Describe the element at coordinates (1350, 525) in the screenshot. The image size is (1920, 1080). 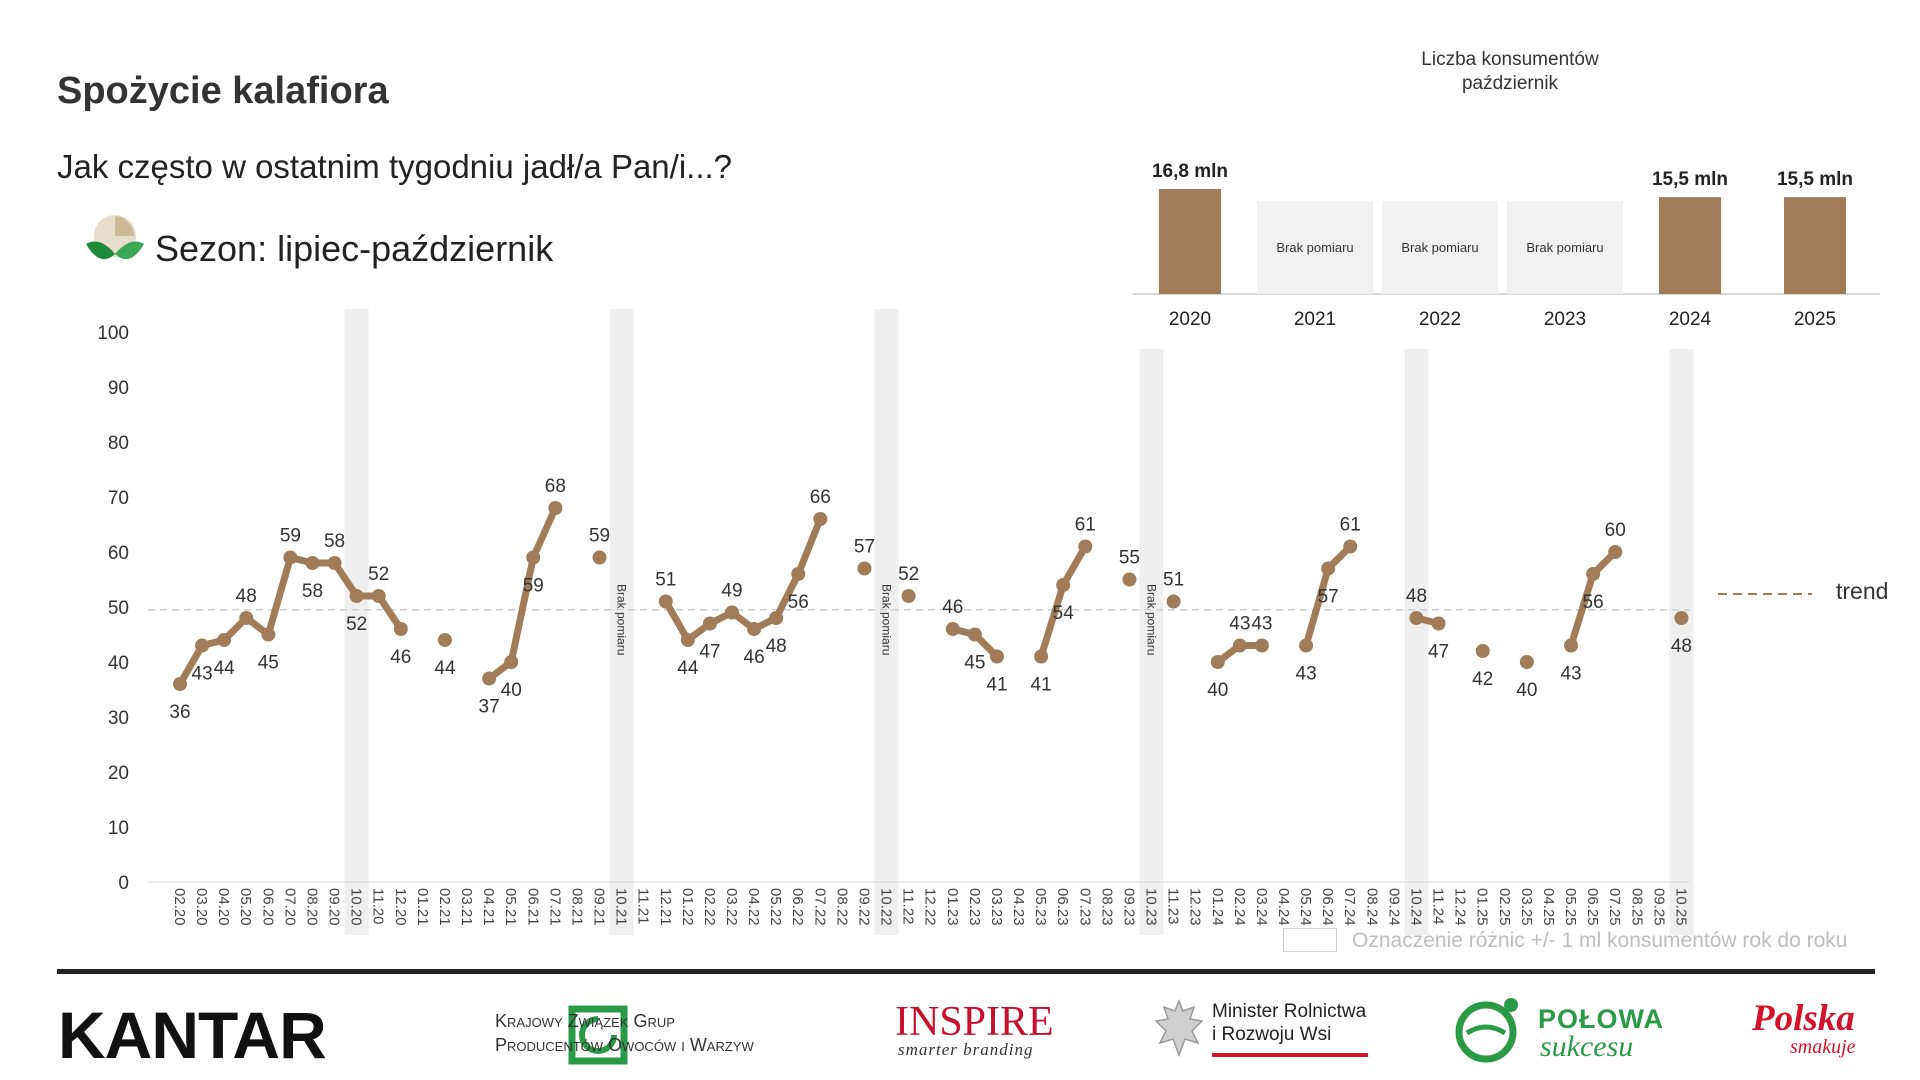
I see `data-label: 61` at that location.